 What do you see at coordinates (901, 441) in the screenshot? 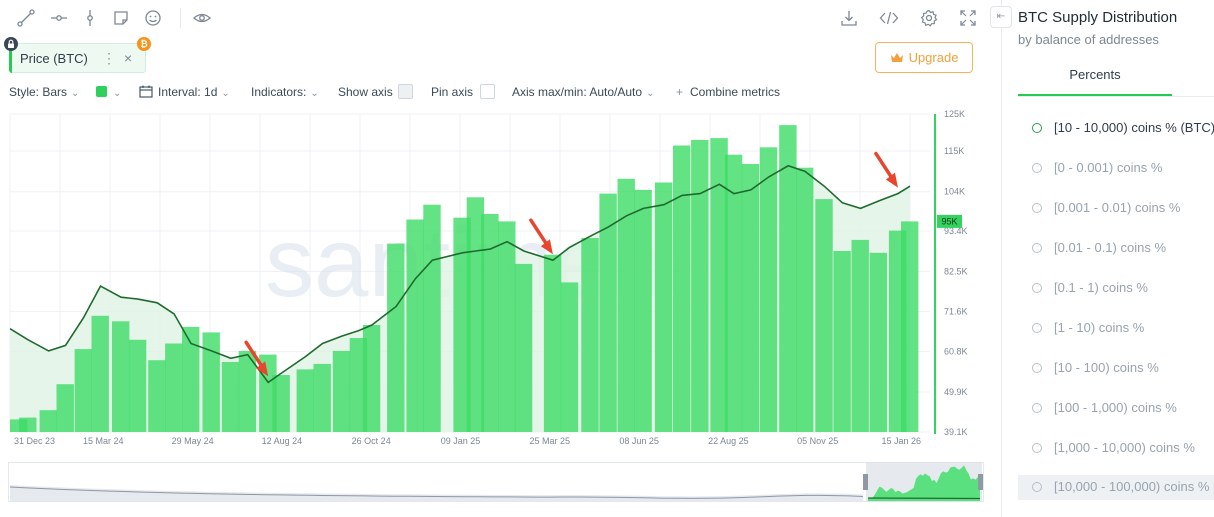
I see `x-tick-label: 15 Jan 26` at bounding box center [901, 441].